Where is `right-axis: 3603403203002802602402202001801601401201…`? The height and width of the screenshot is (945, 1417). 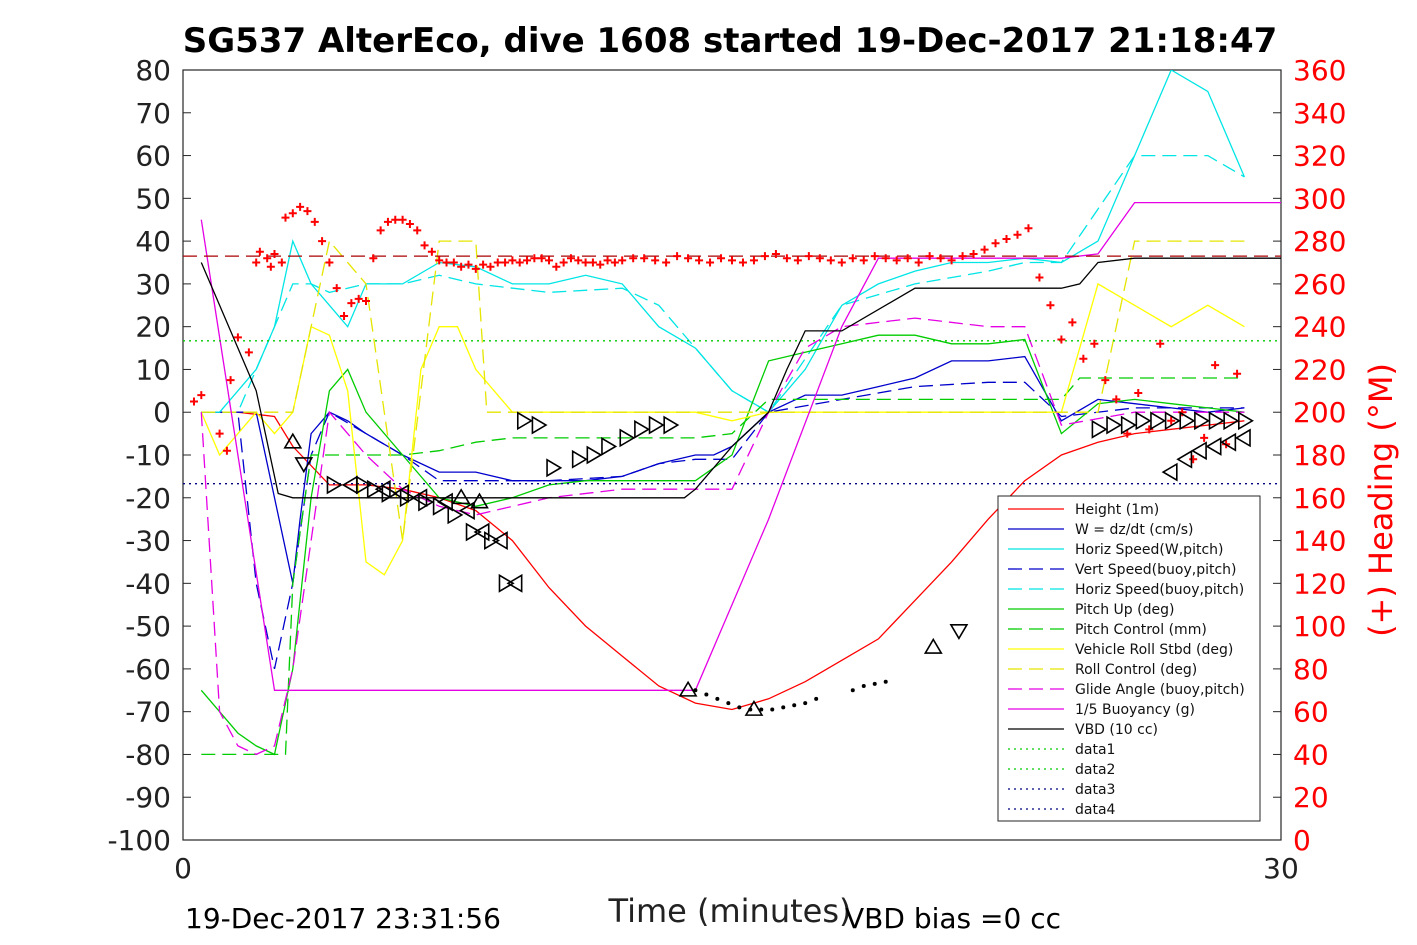
right-axis: 3603403203002802602402202001801601401201… is located at coordinates (1309, 455).